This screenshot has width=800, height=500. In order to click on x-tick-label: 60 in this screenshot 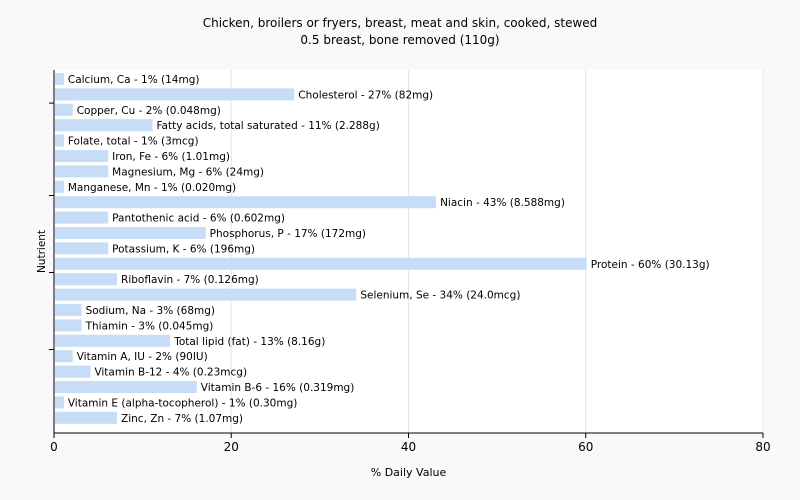, I will do `click(585, 447)`.